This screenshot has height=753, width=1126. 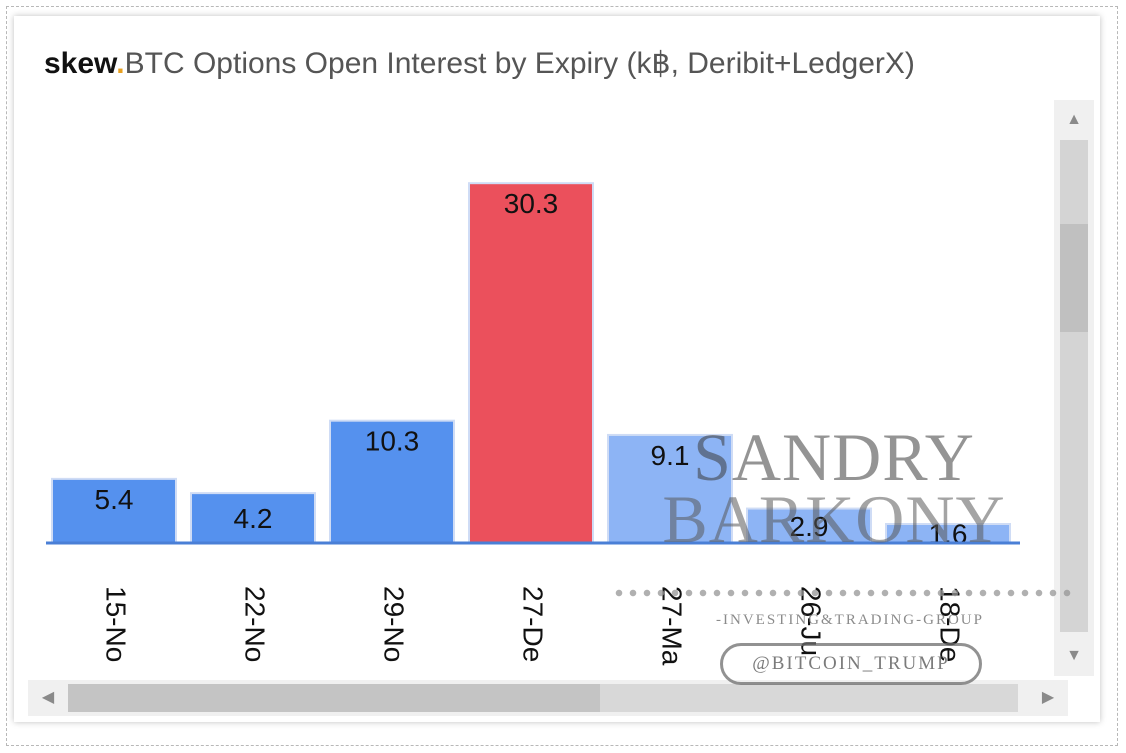 I want to click on vertical-scroll-thumb, so click(x=1074, y=278).